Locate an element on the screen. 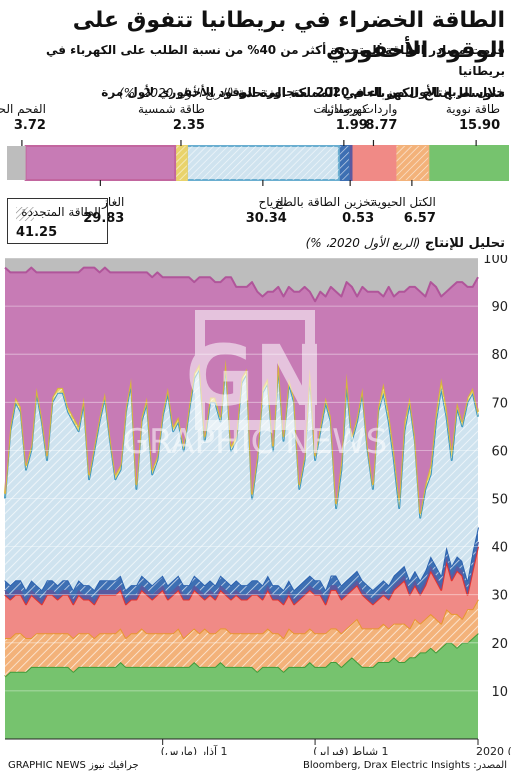 Image resolution: width=515 pixels, height=779 pixels. footer-brand: GRAPHIC NEWS جرافيك نيوز is located at coordinates (73, 765).